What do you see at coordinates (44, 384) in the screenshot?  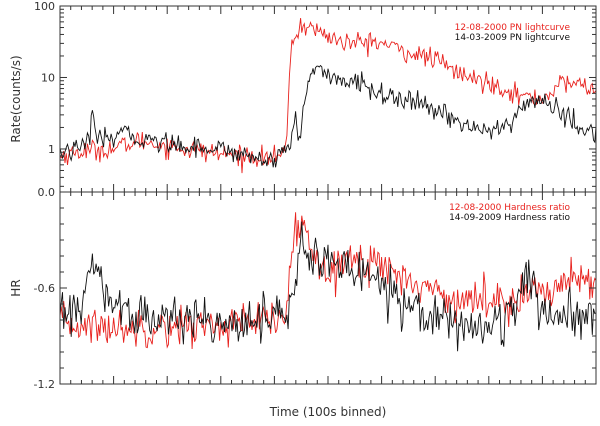 I see `y-tick-label: -1.2` at bounding box center [44, 384].